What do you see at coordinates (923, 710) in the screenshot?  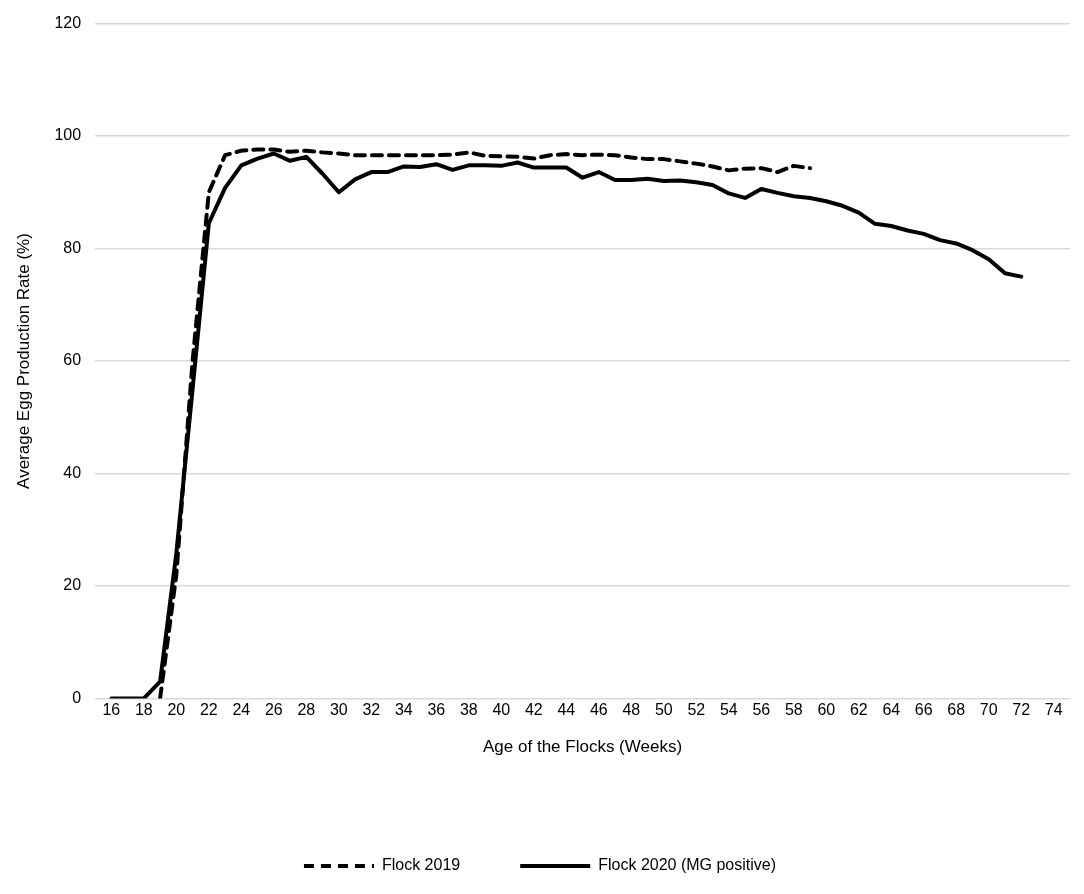 I see `x-tick-label: 66` at bounding box center [923, 710].